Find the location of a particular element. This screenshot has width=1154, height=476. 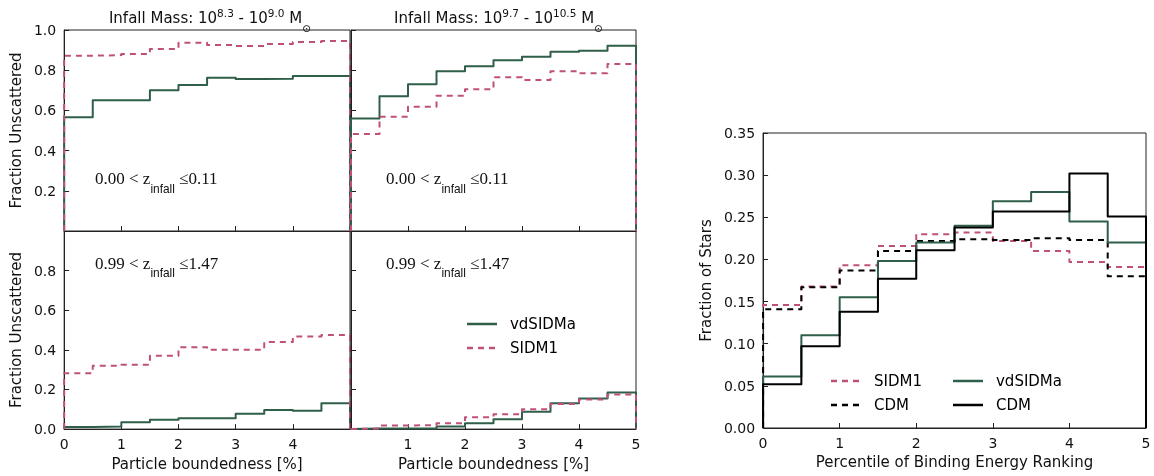

y-tick-label: 1.0 is located at coordinates (45, 30).